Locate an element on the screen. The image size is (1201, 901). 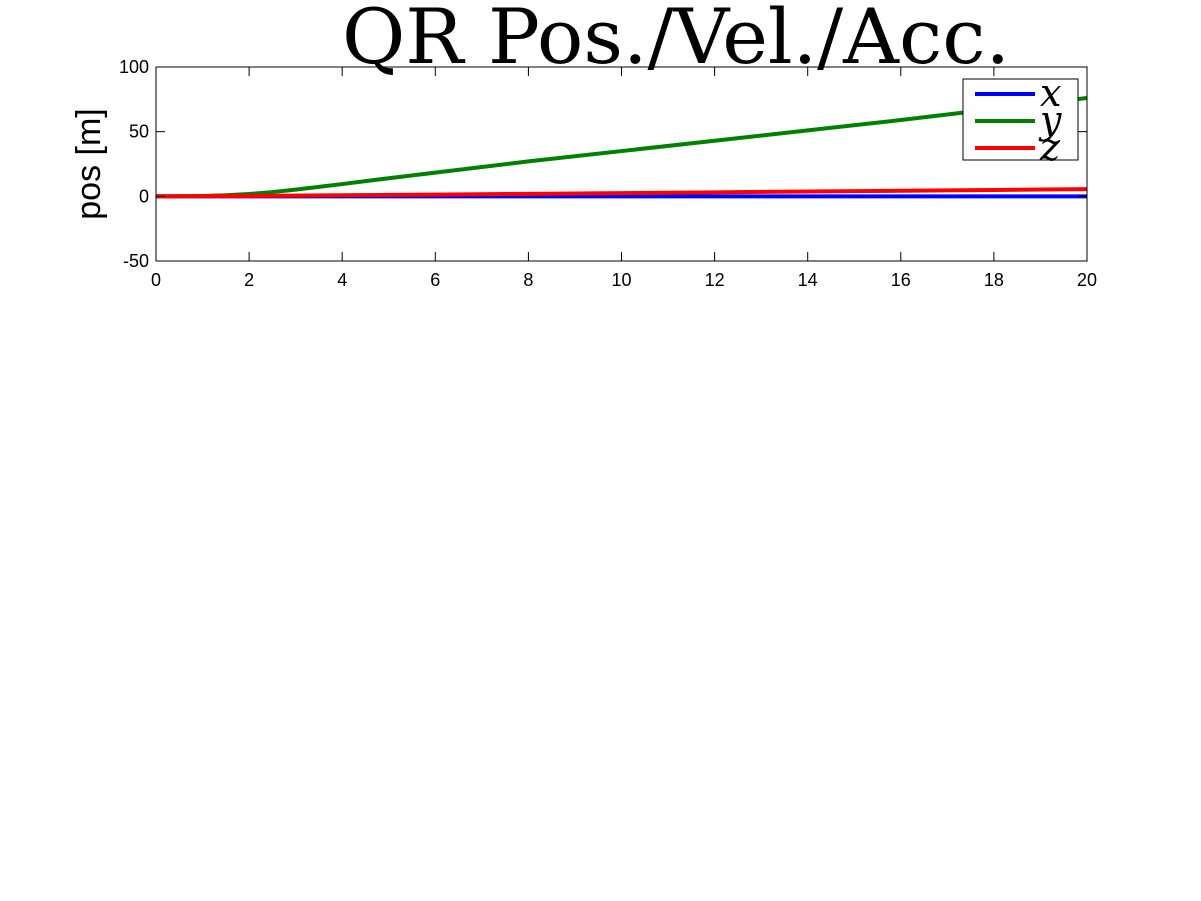
y-axis-label: pos [m] is located at coordinates (89, 163).